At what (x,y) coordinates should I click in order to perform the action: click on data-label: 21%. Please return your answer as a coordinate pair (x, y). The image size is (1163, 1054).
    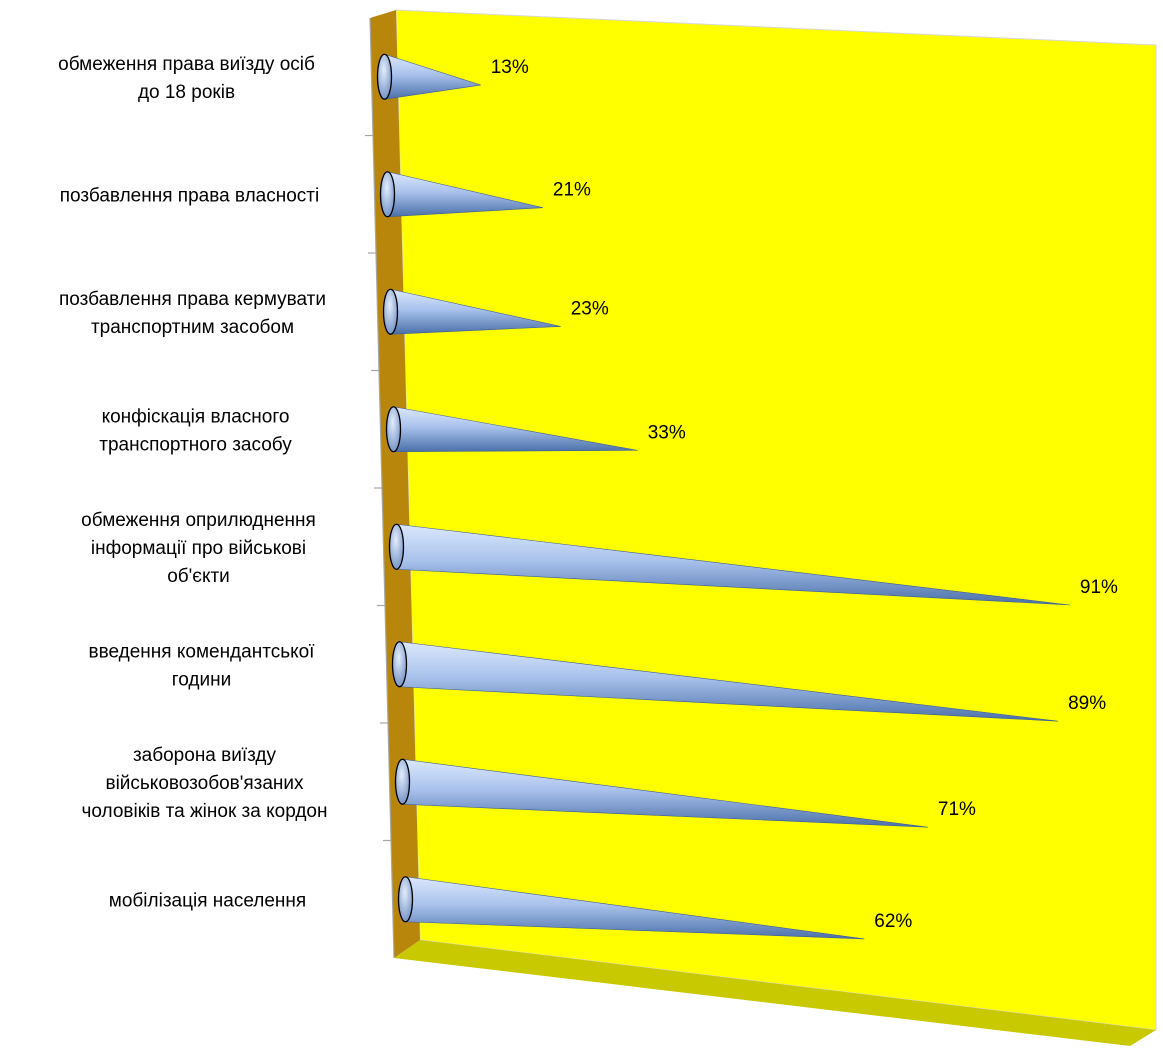
    Looking at the image, I should click on (572, 190).